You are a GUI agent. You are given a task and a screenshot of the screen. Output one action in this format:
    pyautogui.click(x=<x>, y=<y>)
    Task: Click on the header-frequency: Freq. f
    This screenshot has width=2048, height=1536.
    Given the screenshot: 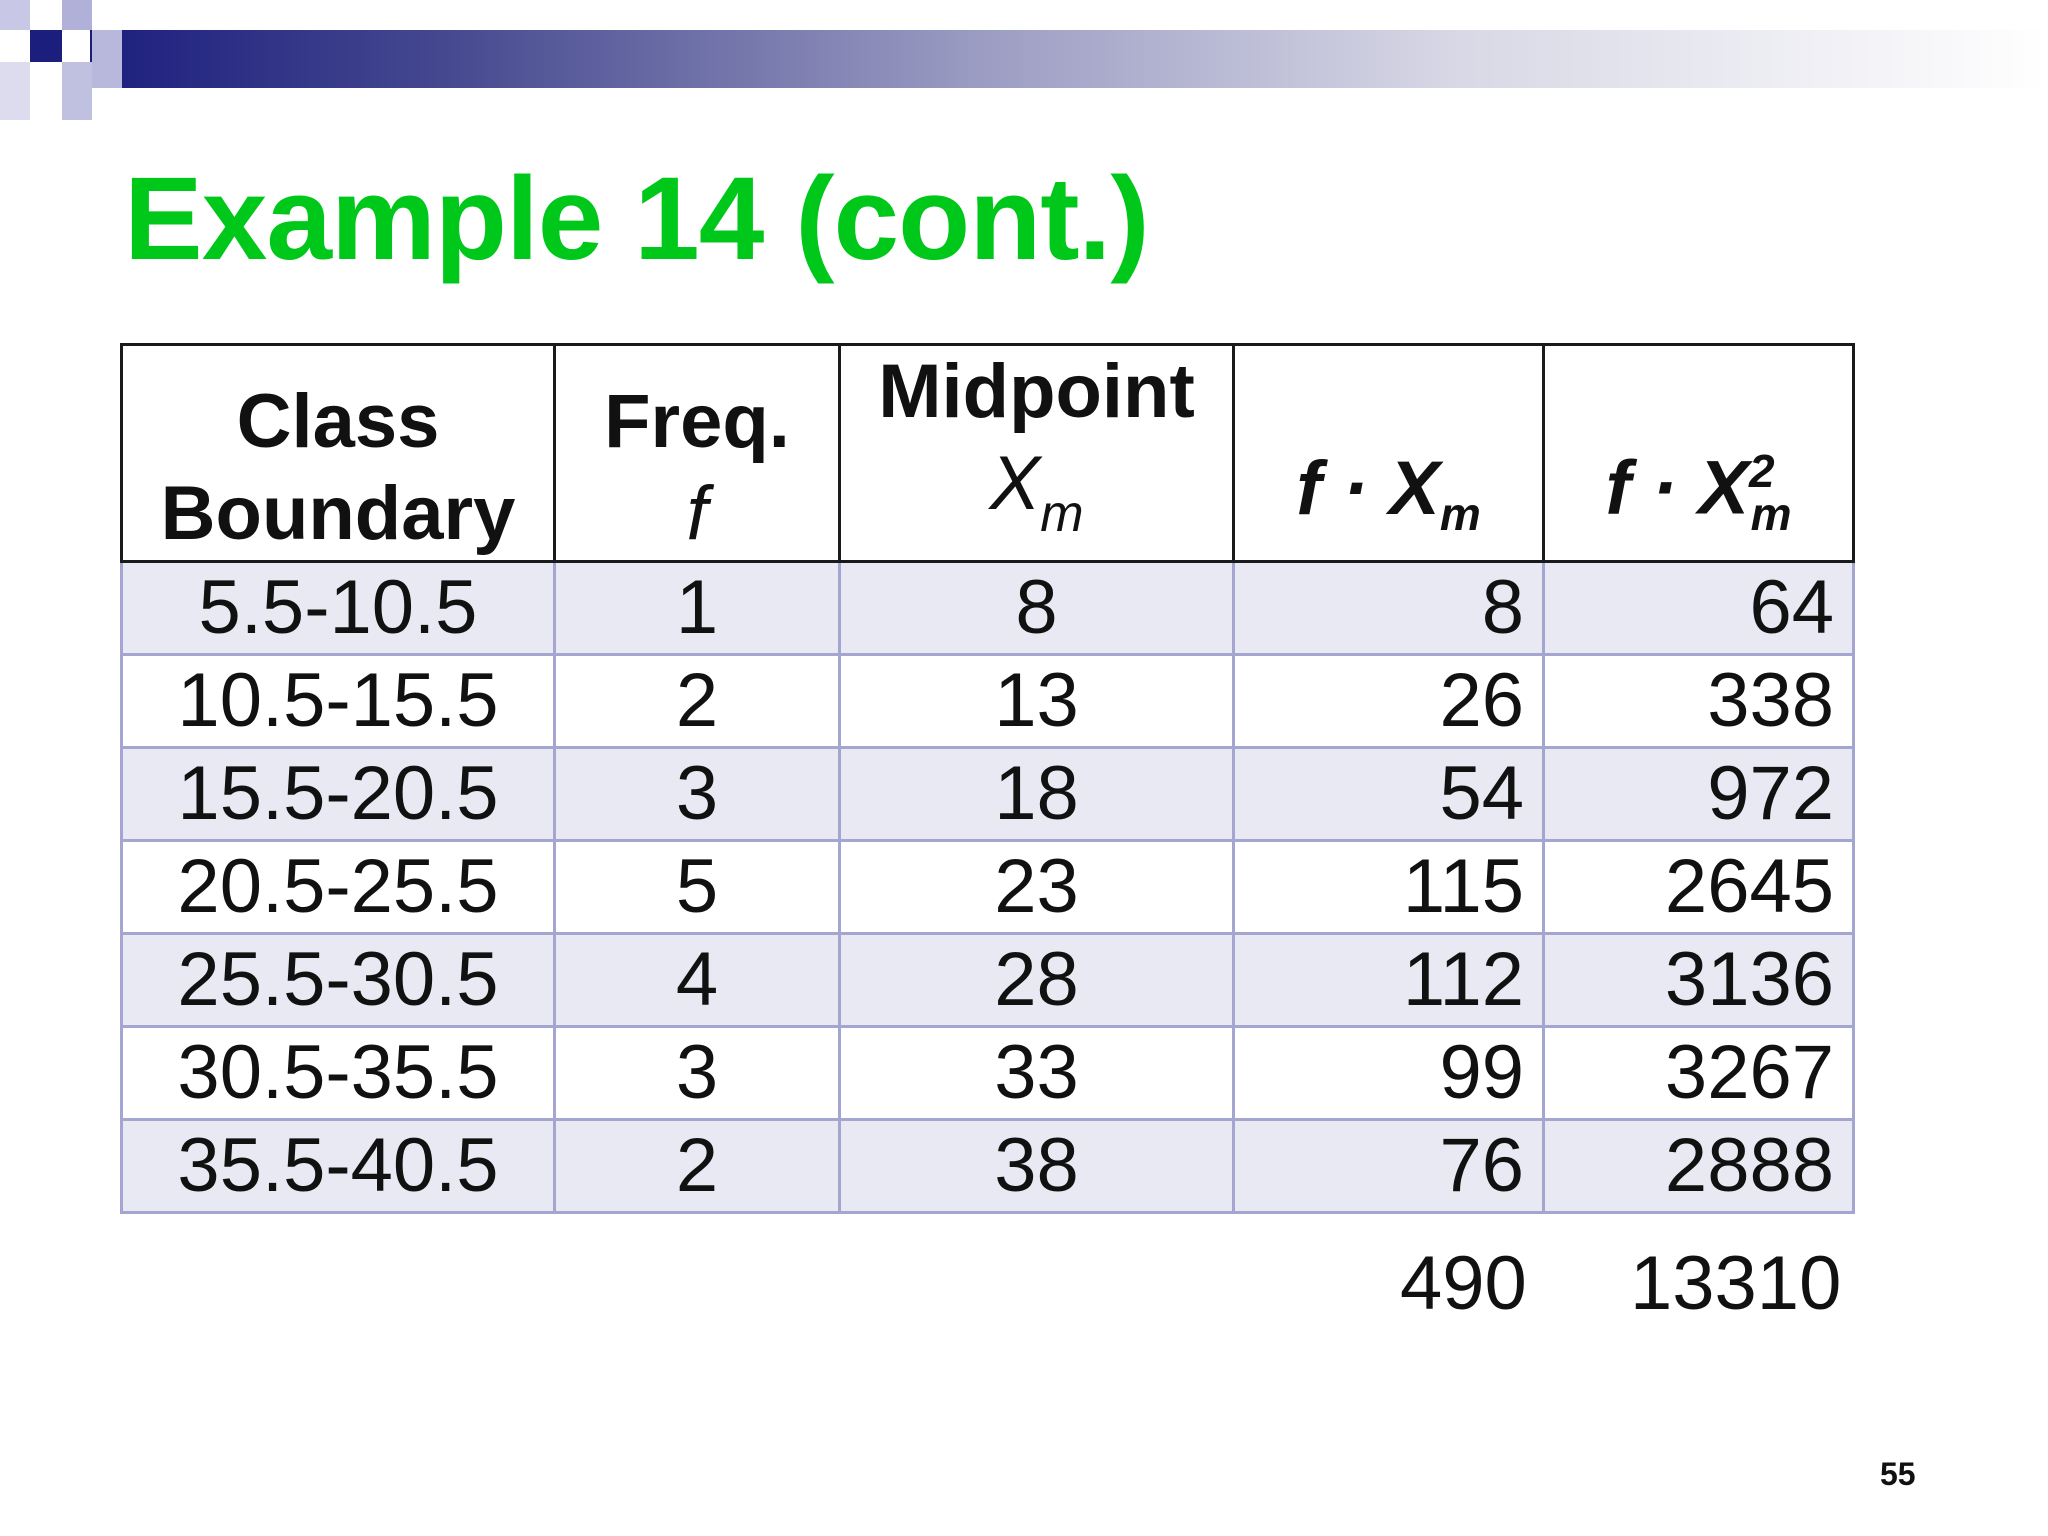 What is the action you would take?
    pyautogui.click(x=697, y=453)
    